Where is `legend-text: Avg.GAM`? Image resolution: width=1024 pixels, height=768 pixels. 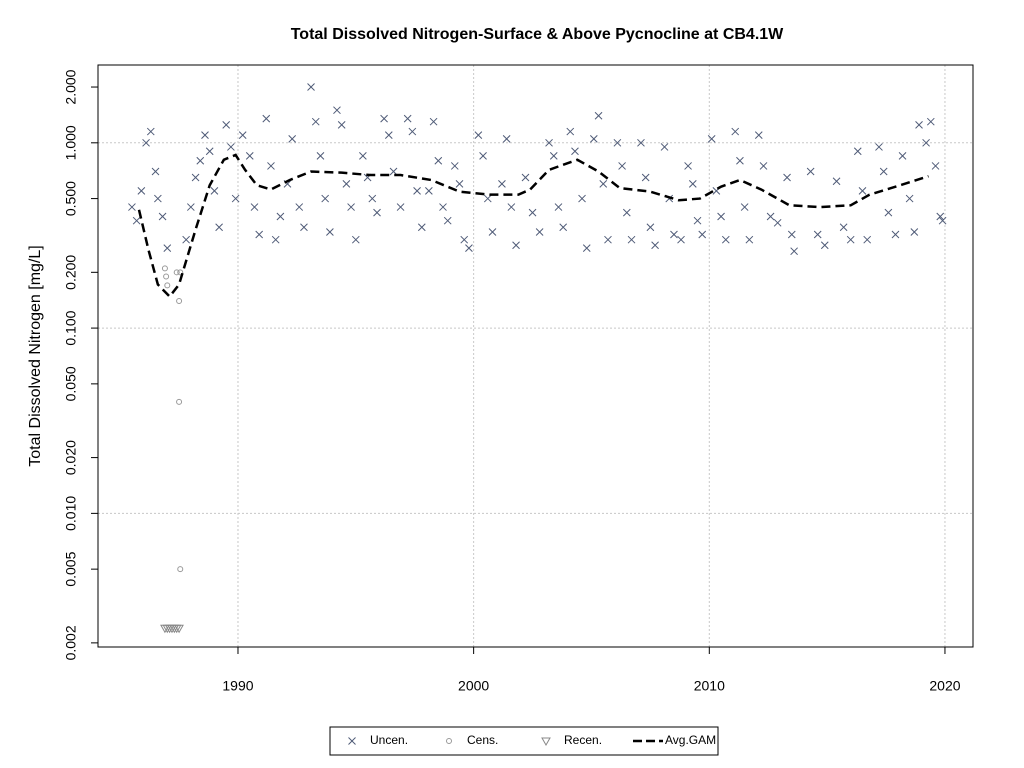 legend-text: Avg.GAM is located at coordinates (690, 740).